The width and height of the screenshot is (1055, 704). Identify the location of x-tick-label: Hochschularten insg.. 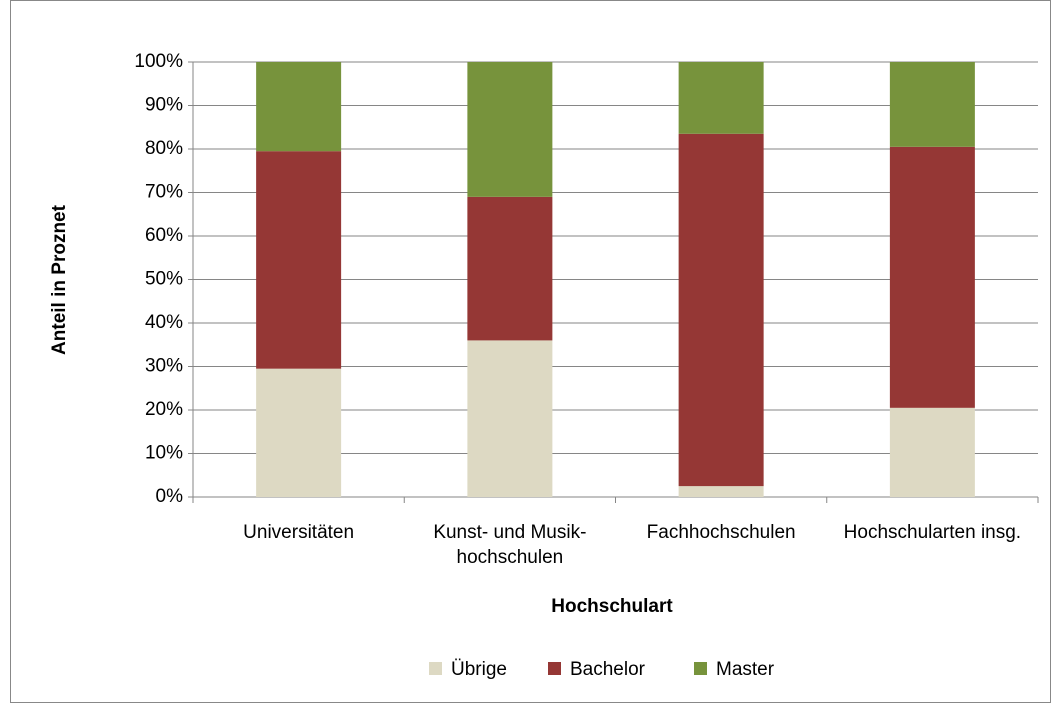
(932, 532).